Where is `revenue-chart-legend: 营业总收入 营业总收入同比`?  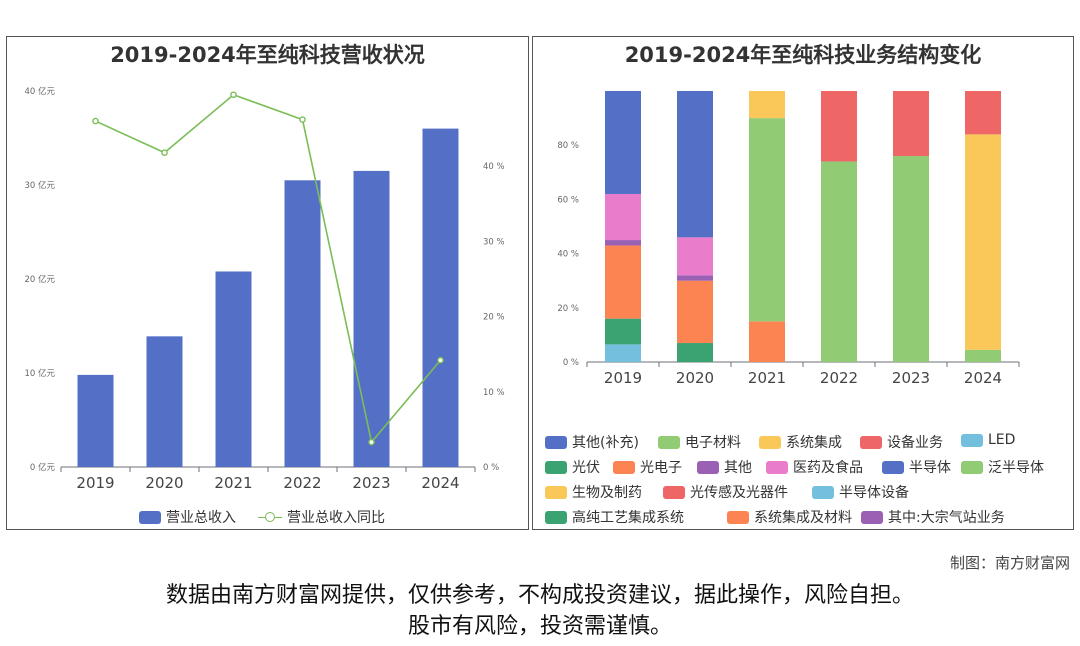 revenue-chart-legend: 营业总收入 营业总收入同比 is located at coordinates (268, 517).